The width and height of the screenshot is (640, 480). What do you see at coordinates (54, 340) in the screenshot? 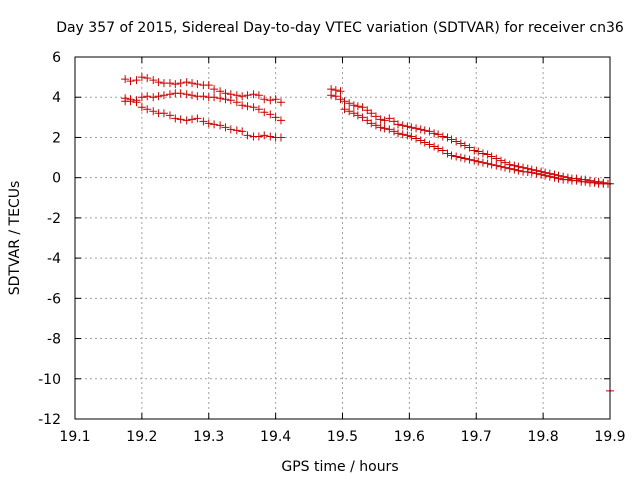
I see `y-tick-label: -8` at bounding box center [54, 340].